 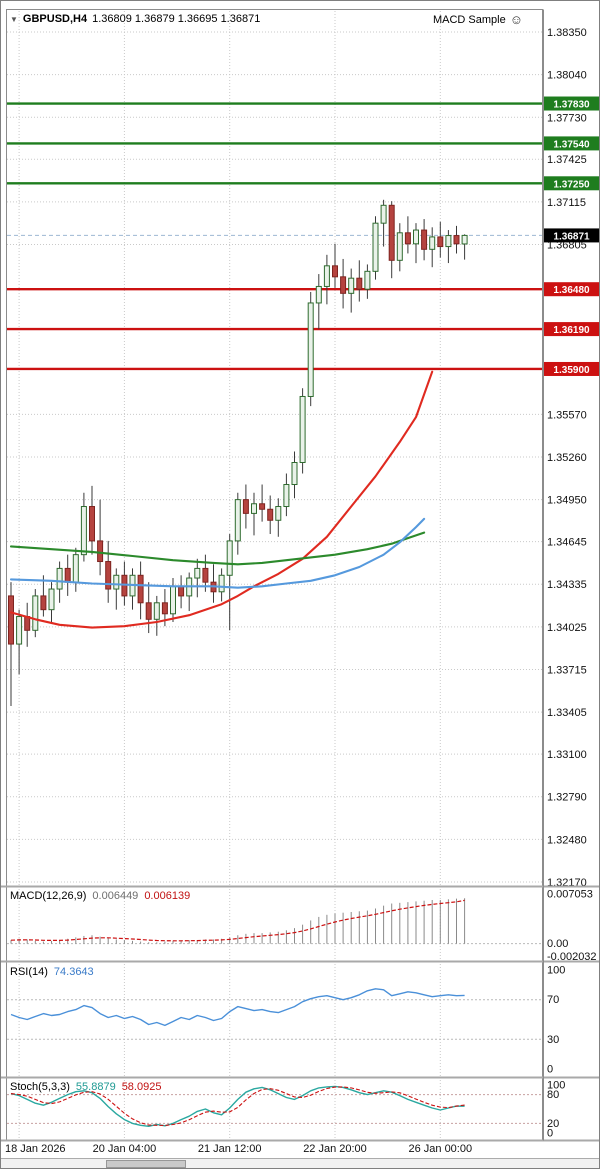 I want to click on rsi-tick-label: 0, so click(x=550, y=1070).